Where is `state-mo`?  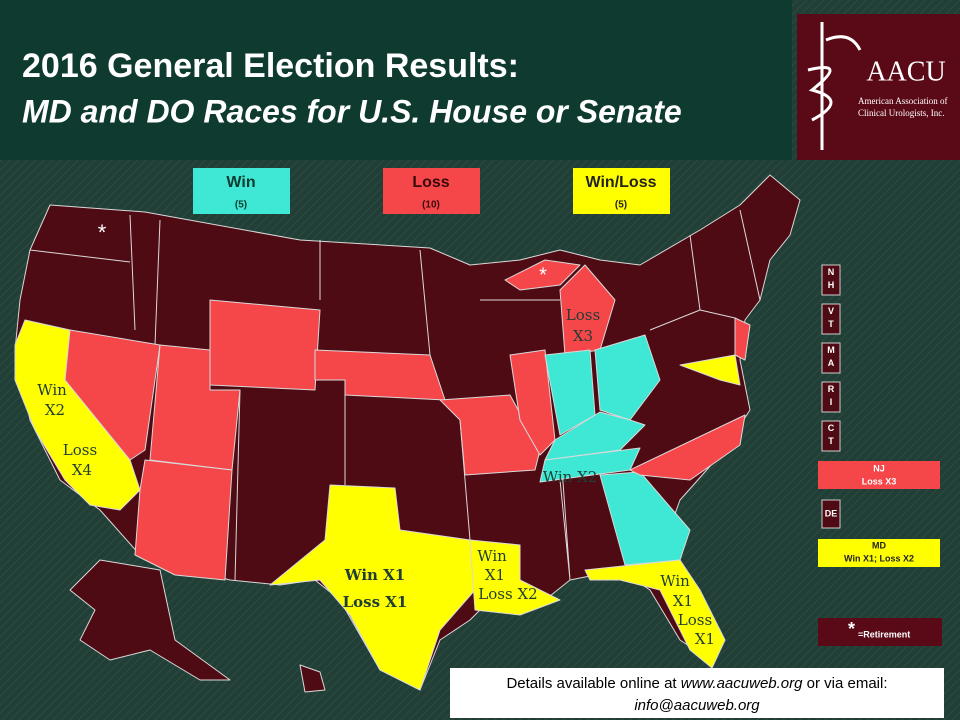 state-mo is located at coordinates (490, 435).